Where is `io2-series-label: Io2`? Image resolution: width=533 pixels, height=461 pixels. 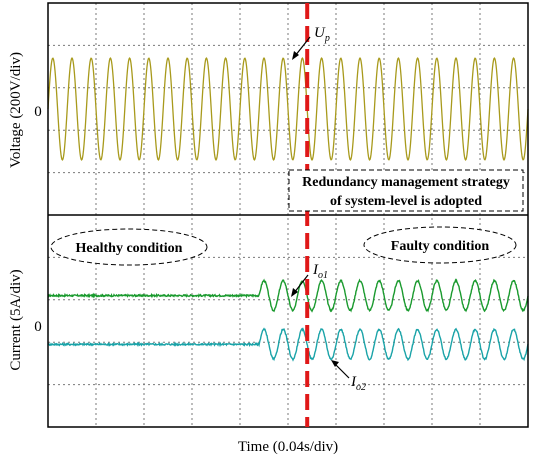
io2-series-label: Io2 is located at coordinates (358, 383).